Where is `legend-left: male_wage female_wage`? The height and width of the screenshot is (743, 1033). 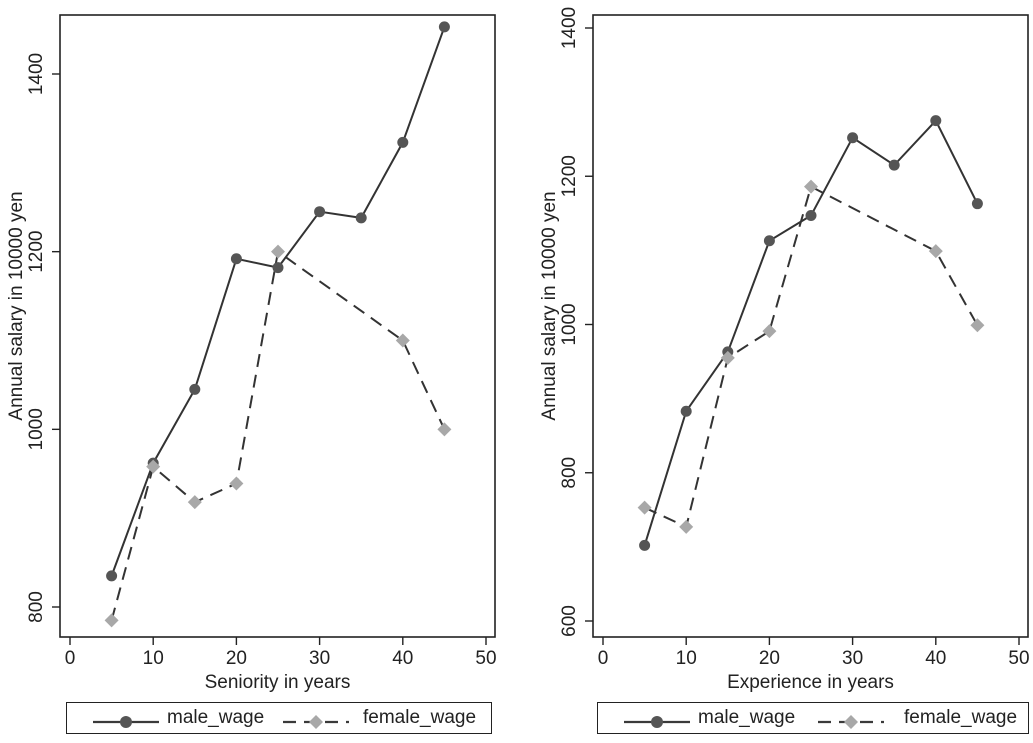 legend-left: male_wage female_wage is located at coordinates (279, 718).